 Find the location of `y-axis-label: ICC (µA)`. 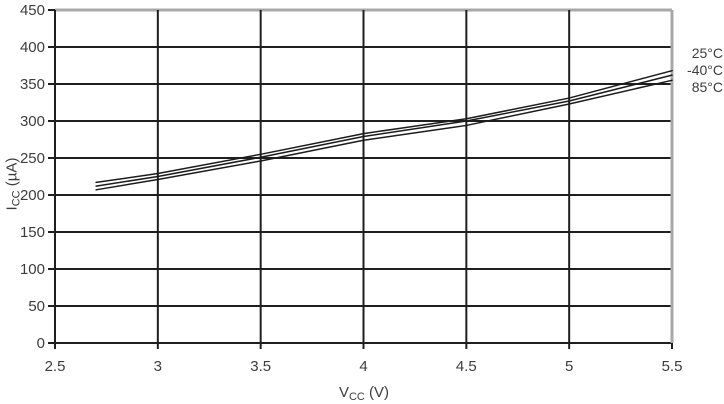

y-axis-label: ICC (µA) is located at coordinates (13, 184).